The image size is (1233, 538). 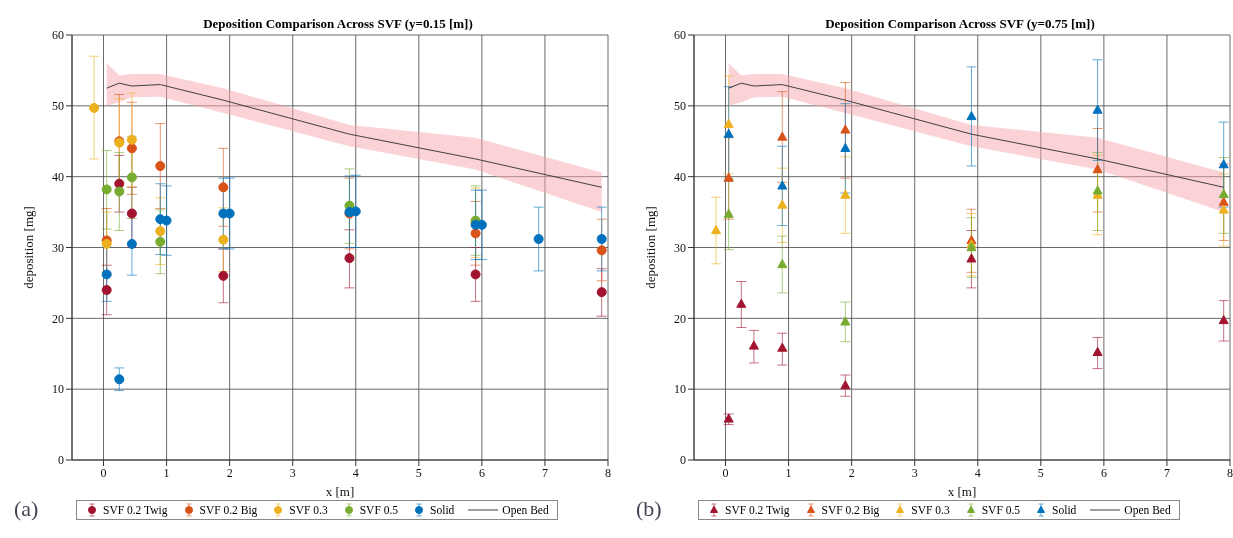 I want to click on chart-title: Deposition Comparison Across SVF (y=0.75 [m]), so click(x=960, y=24).